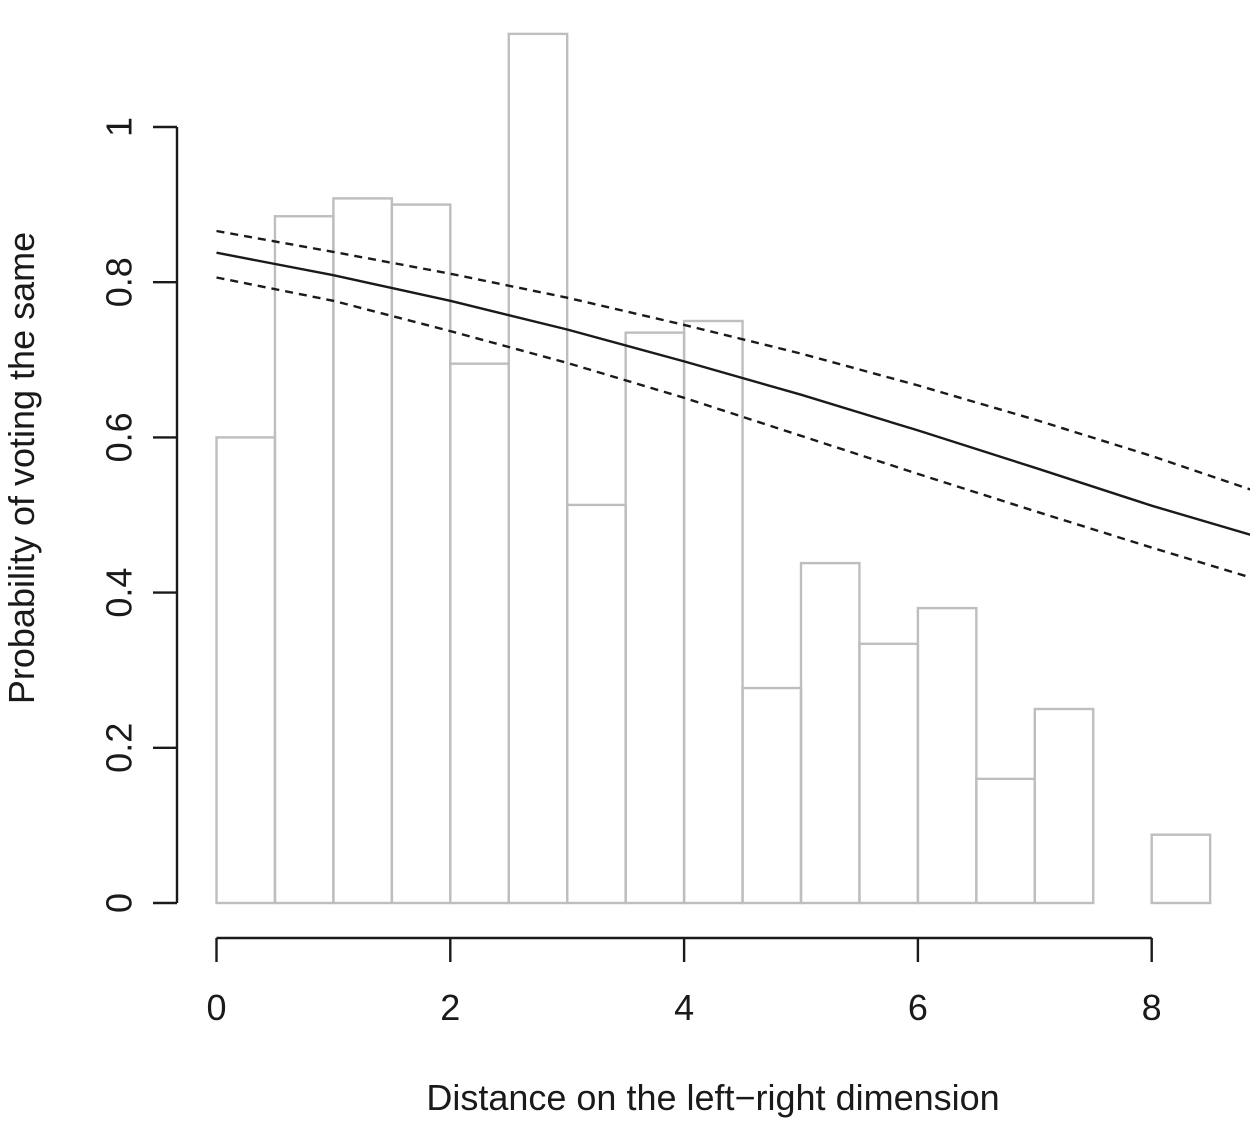 The height and width of the screenshot is (1122, 1250). What do you see at coordinates (119, 127) in the screenshot?
I see `y-tick-label: 1` at bounding box center [119, 127].